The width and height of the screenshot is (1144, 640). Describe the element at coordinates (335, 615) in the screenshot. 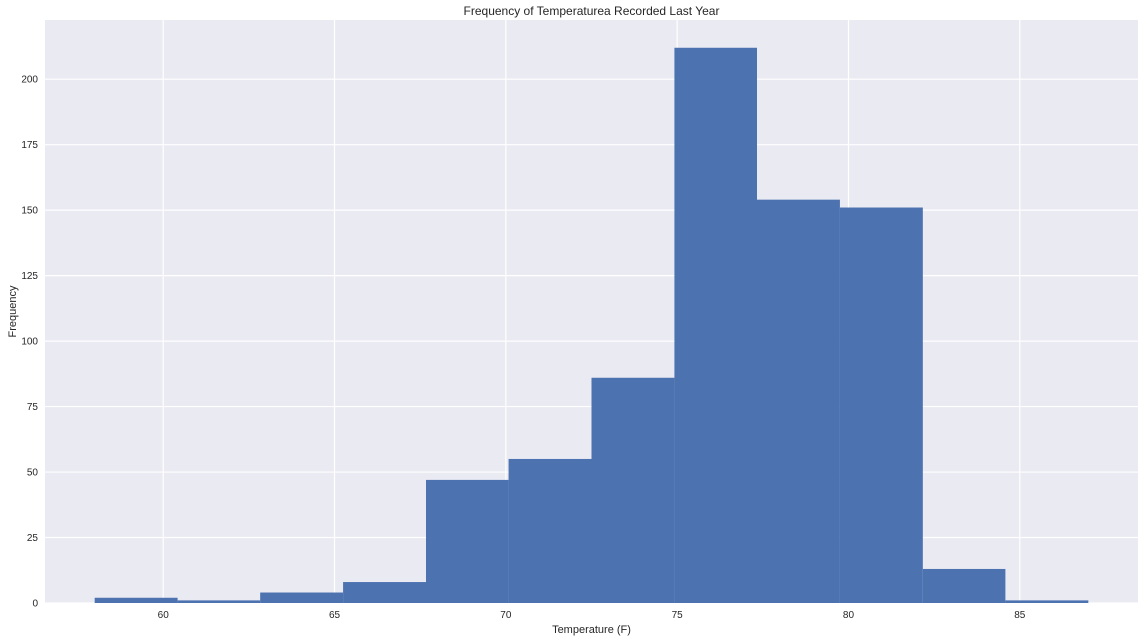

I see `x-tick-label: 65` at that location.